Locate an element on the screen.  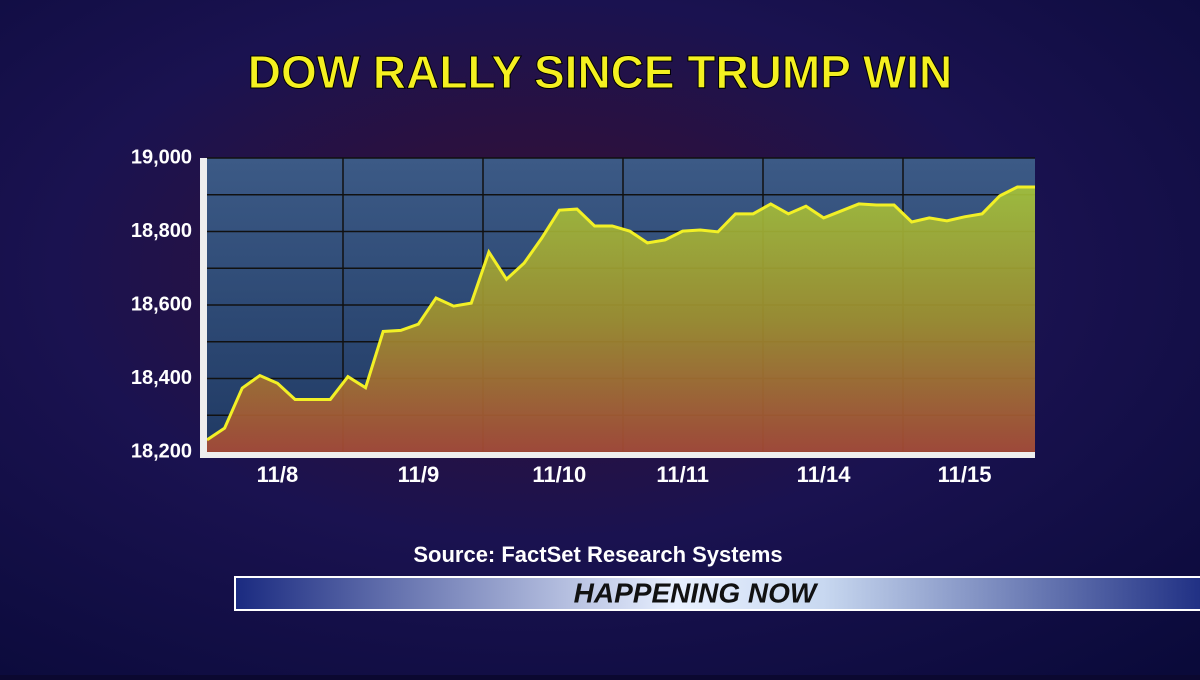
x-tick-label: 11/9 is located at coordinates (419, 474).